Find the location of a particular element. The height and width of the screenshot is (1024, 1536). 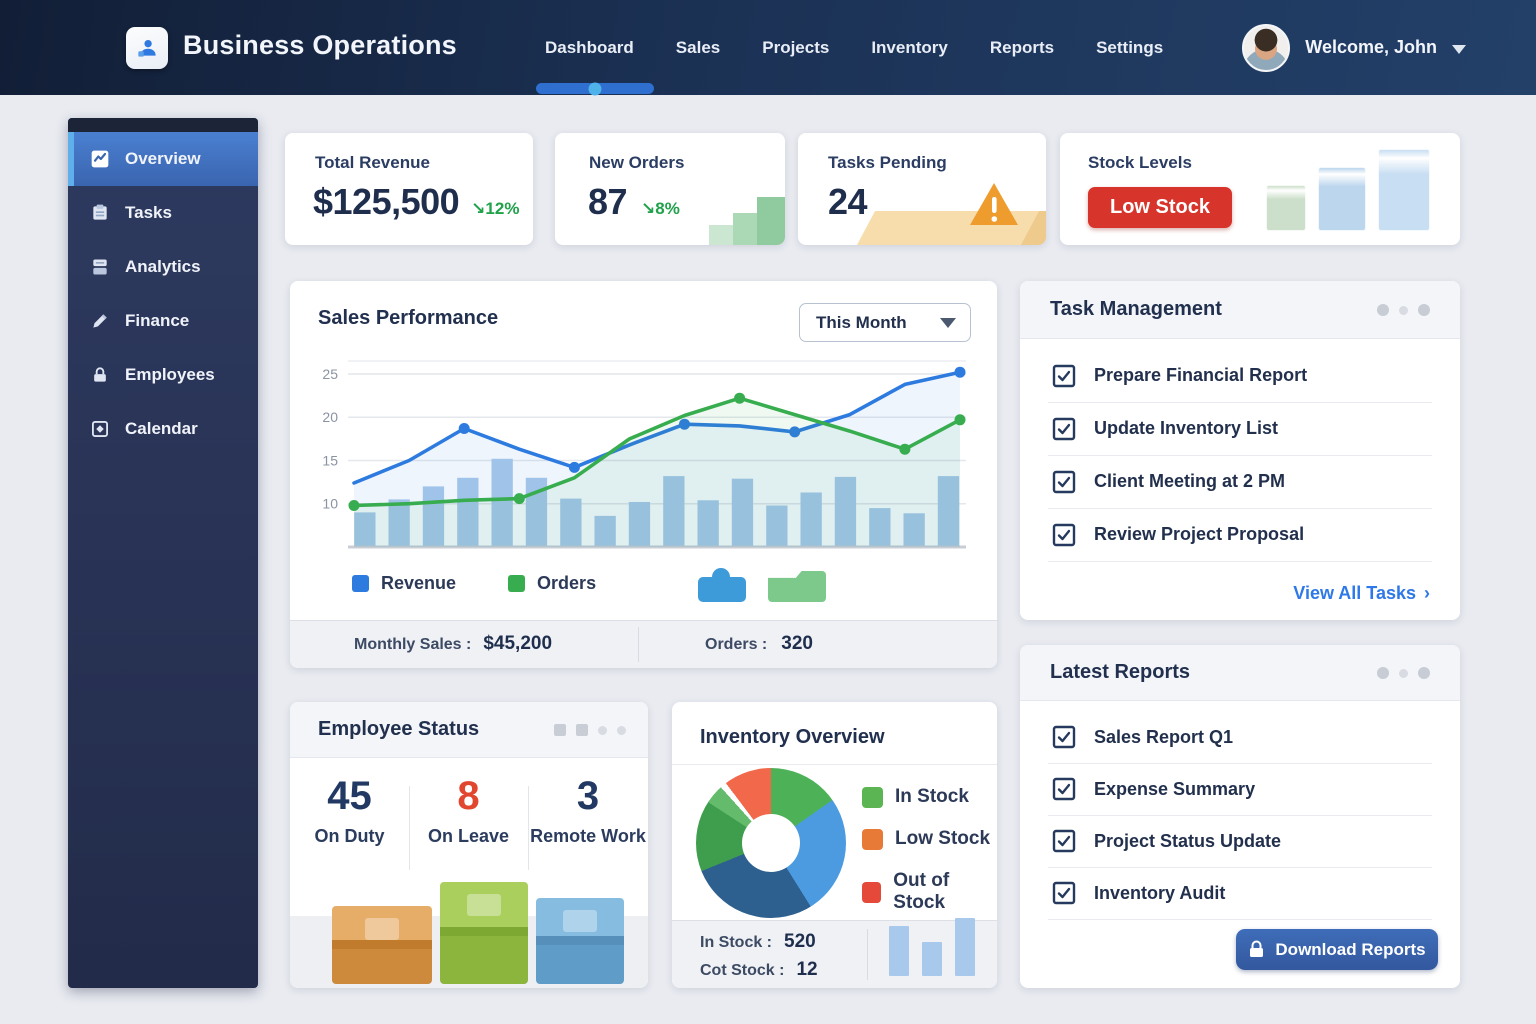

stat-on-leave: 8 On Leave is located at coordinates (468, 810).